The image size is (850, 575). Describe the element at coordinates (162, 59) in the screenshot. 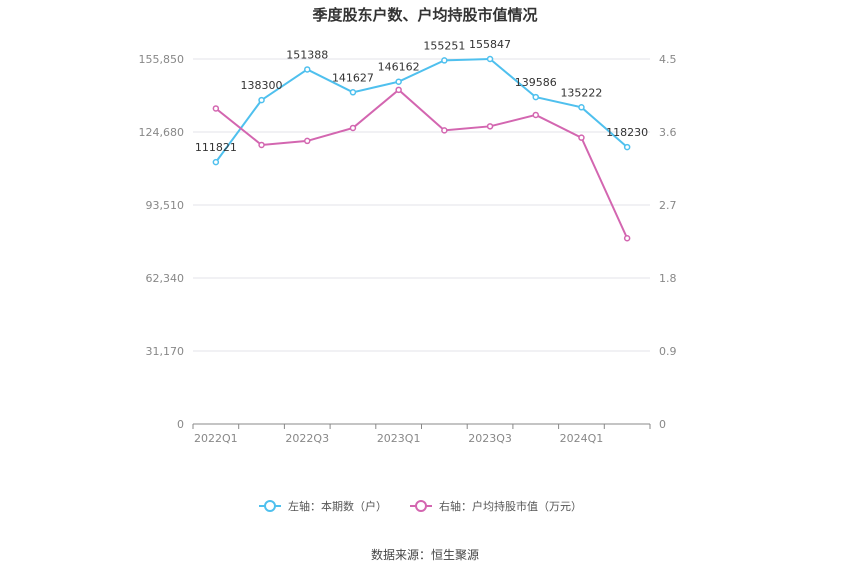

I see `y-left-tick-label: 155,850` at that location.